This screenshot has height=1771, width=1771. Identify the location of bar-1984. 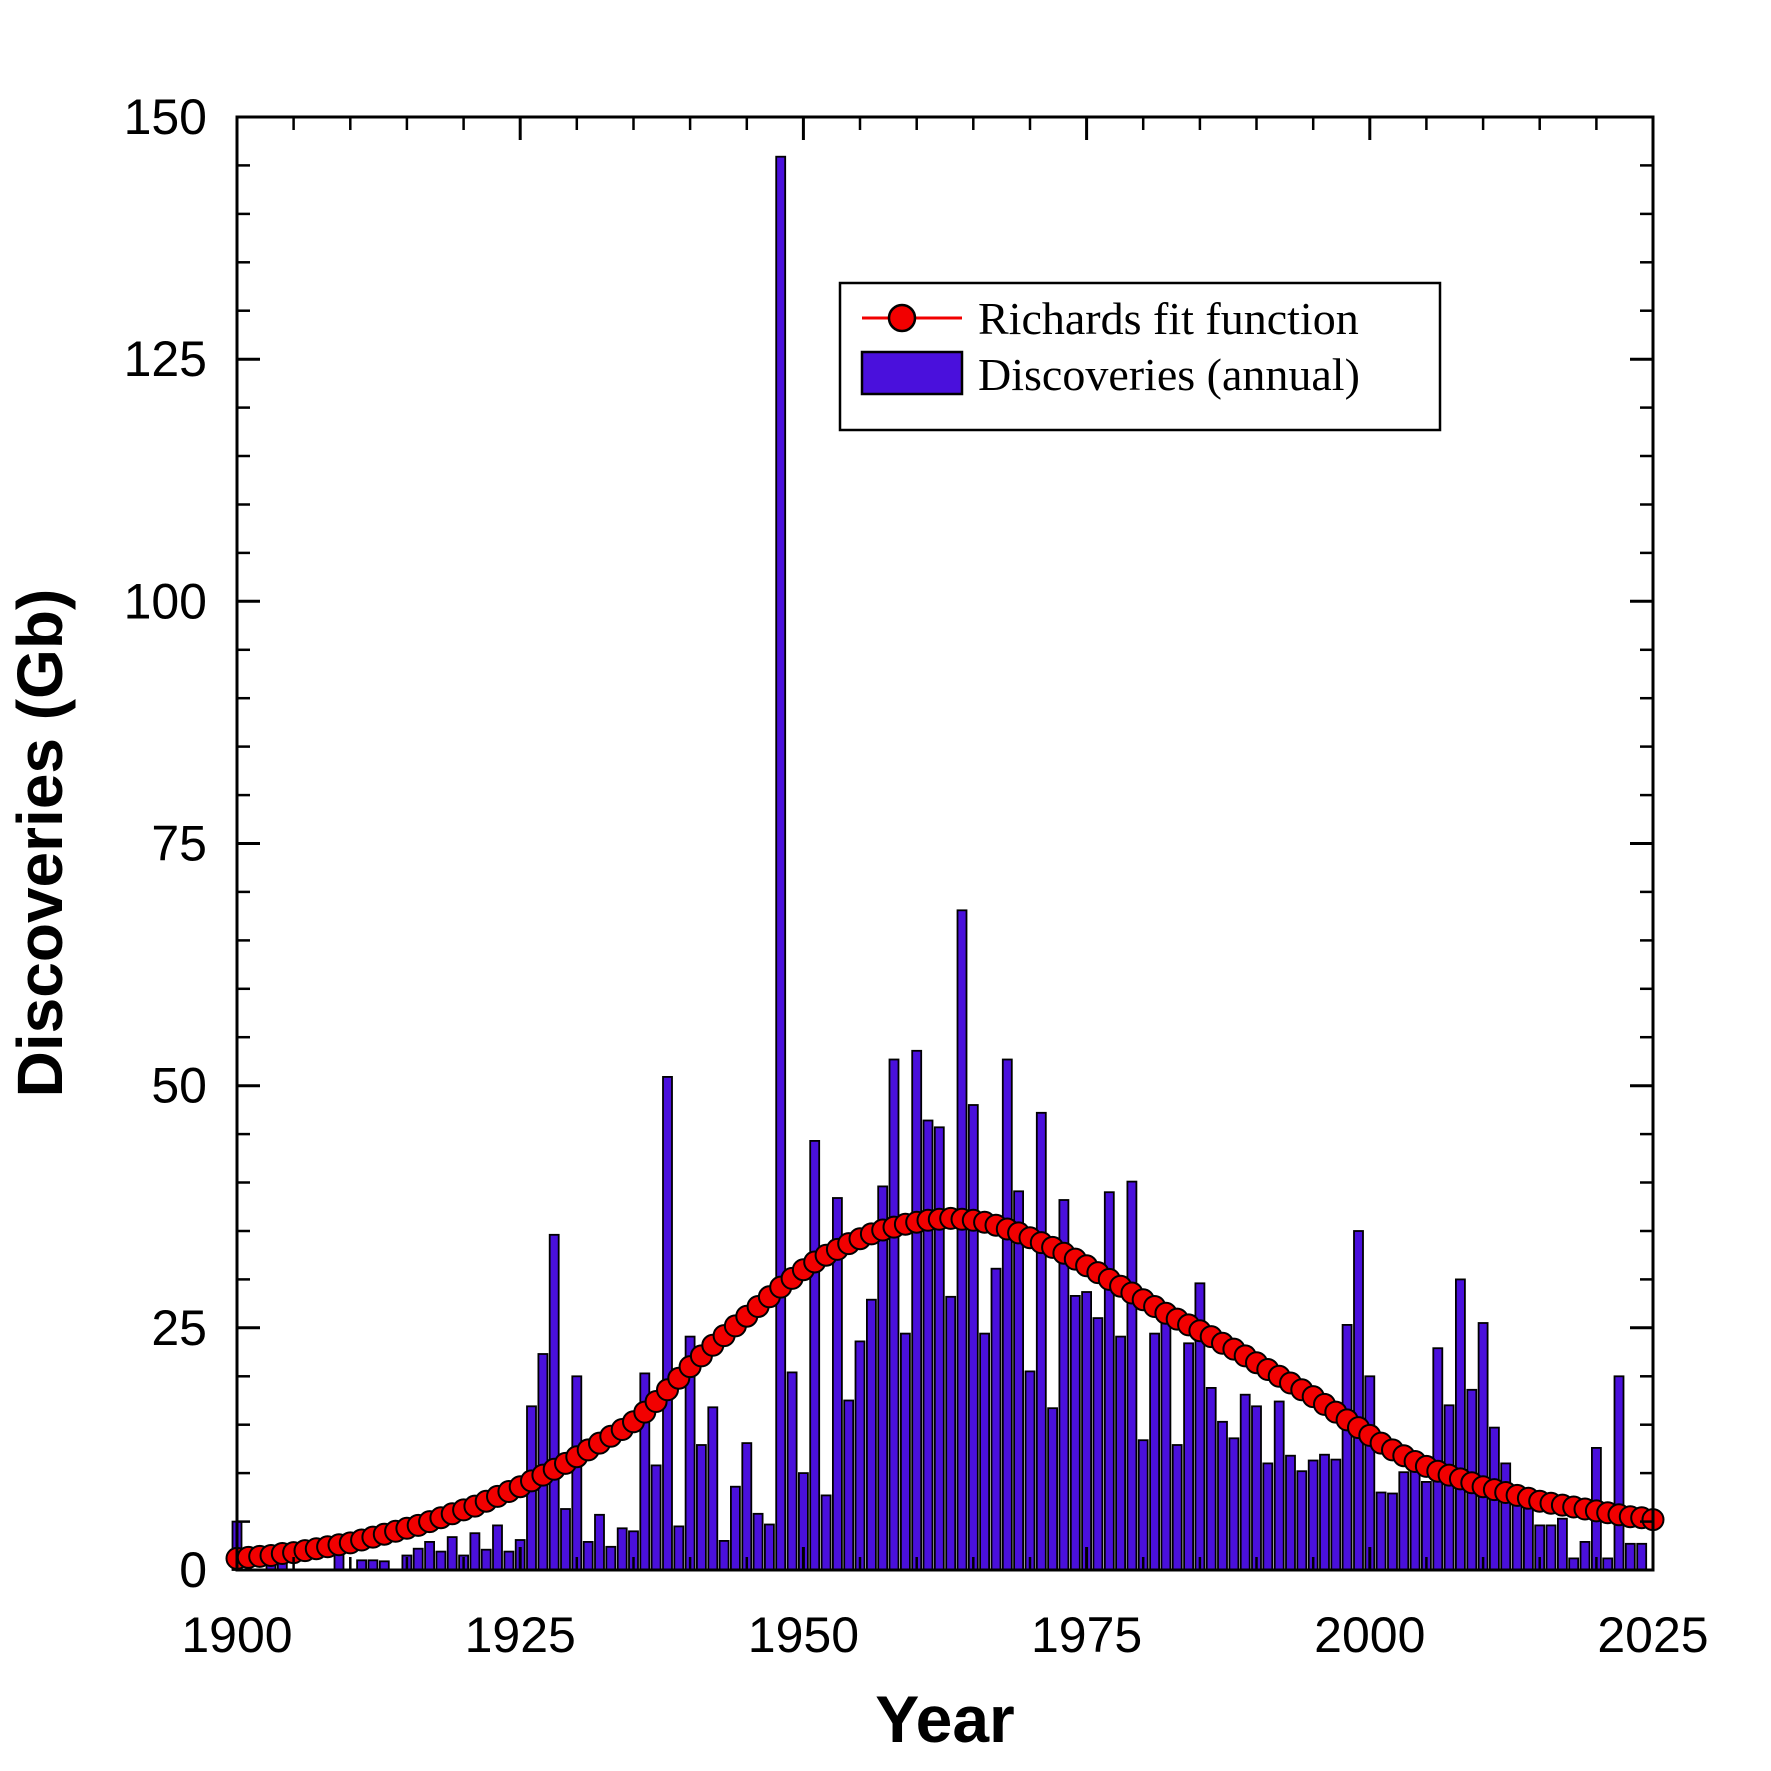
(1188, 1456).